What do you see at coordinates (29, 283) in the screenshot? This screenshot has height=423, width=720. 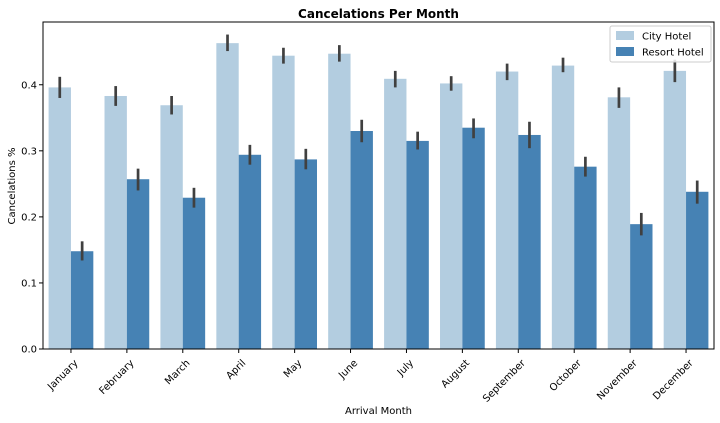 I see `y-tick-label: 0.1` at bounding box center [29, 283].